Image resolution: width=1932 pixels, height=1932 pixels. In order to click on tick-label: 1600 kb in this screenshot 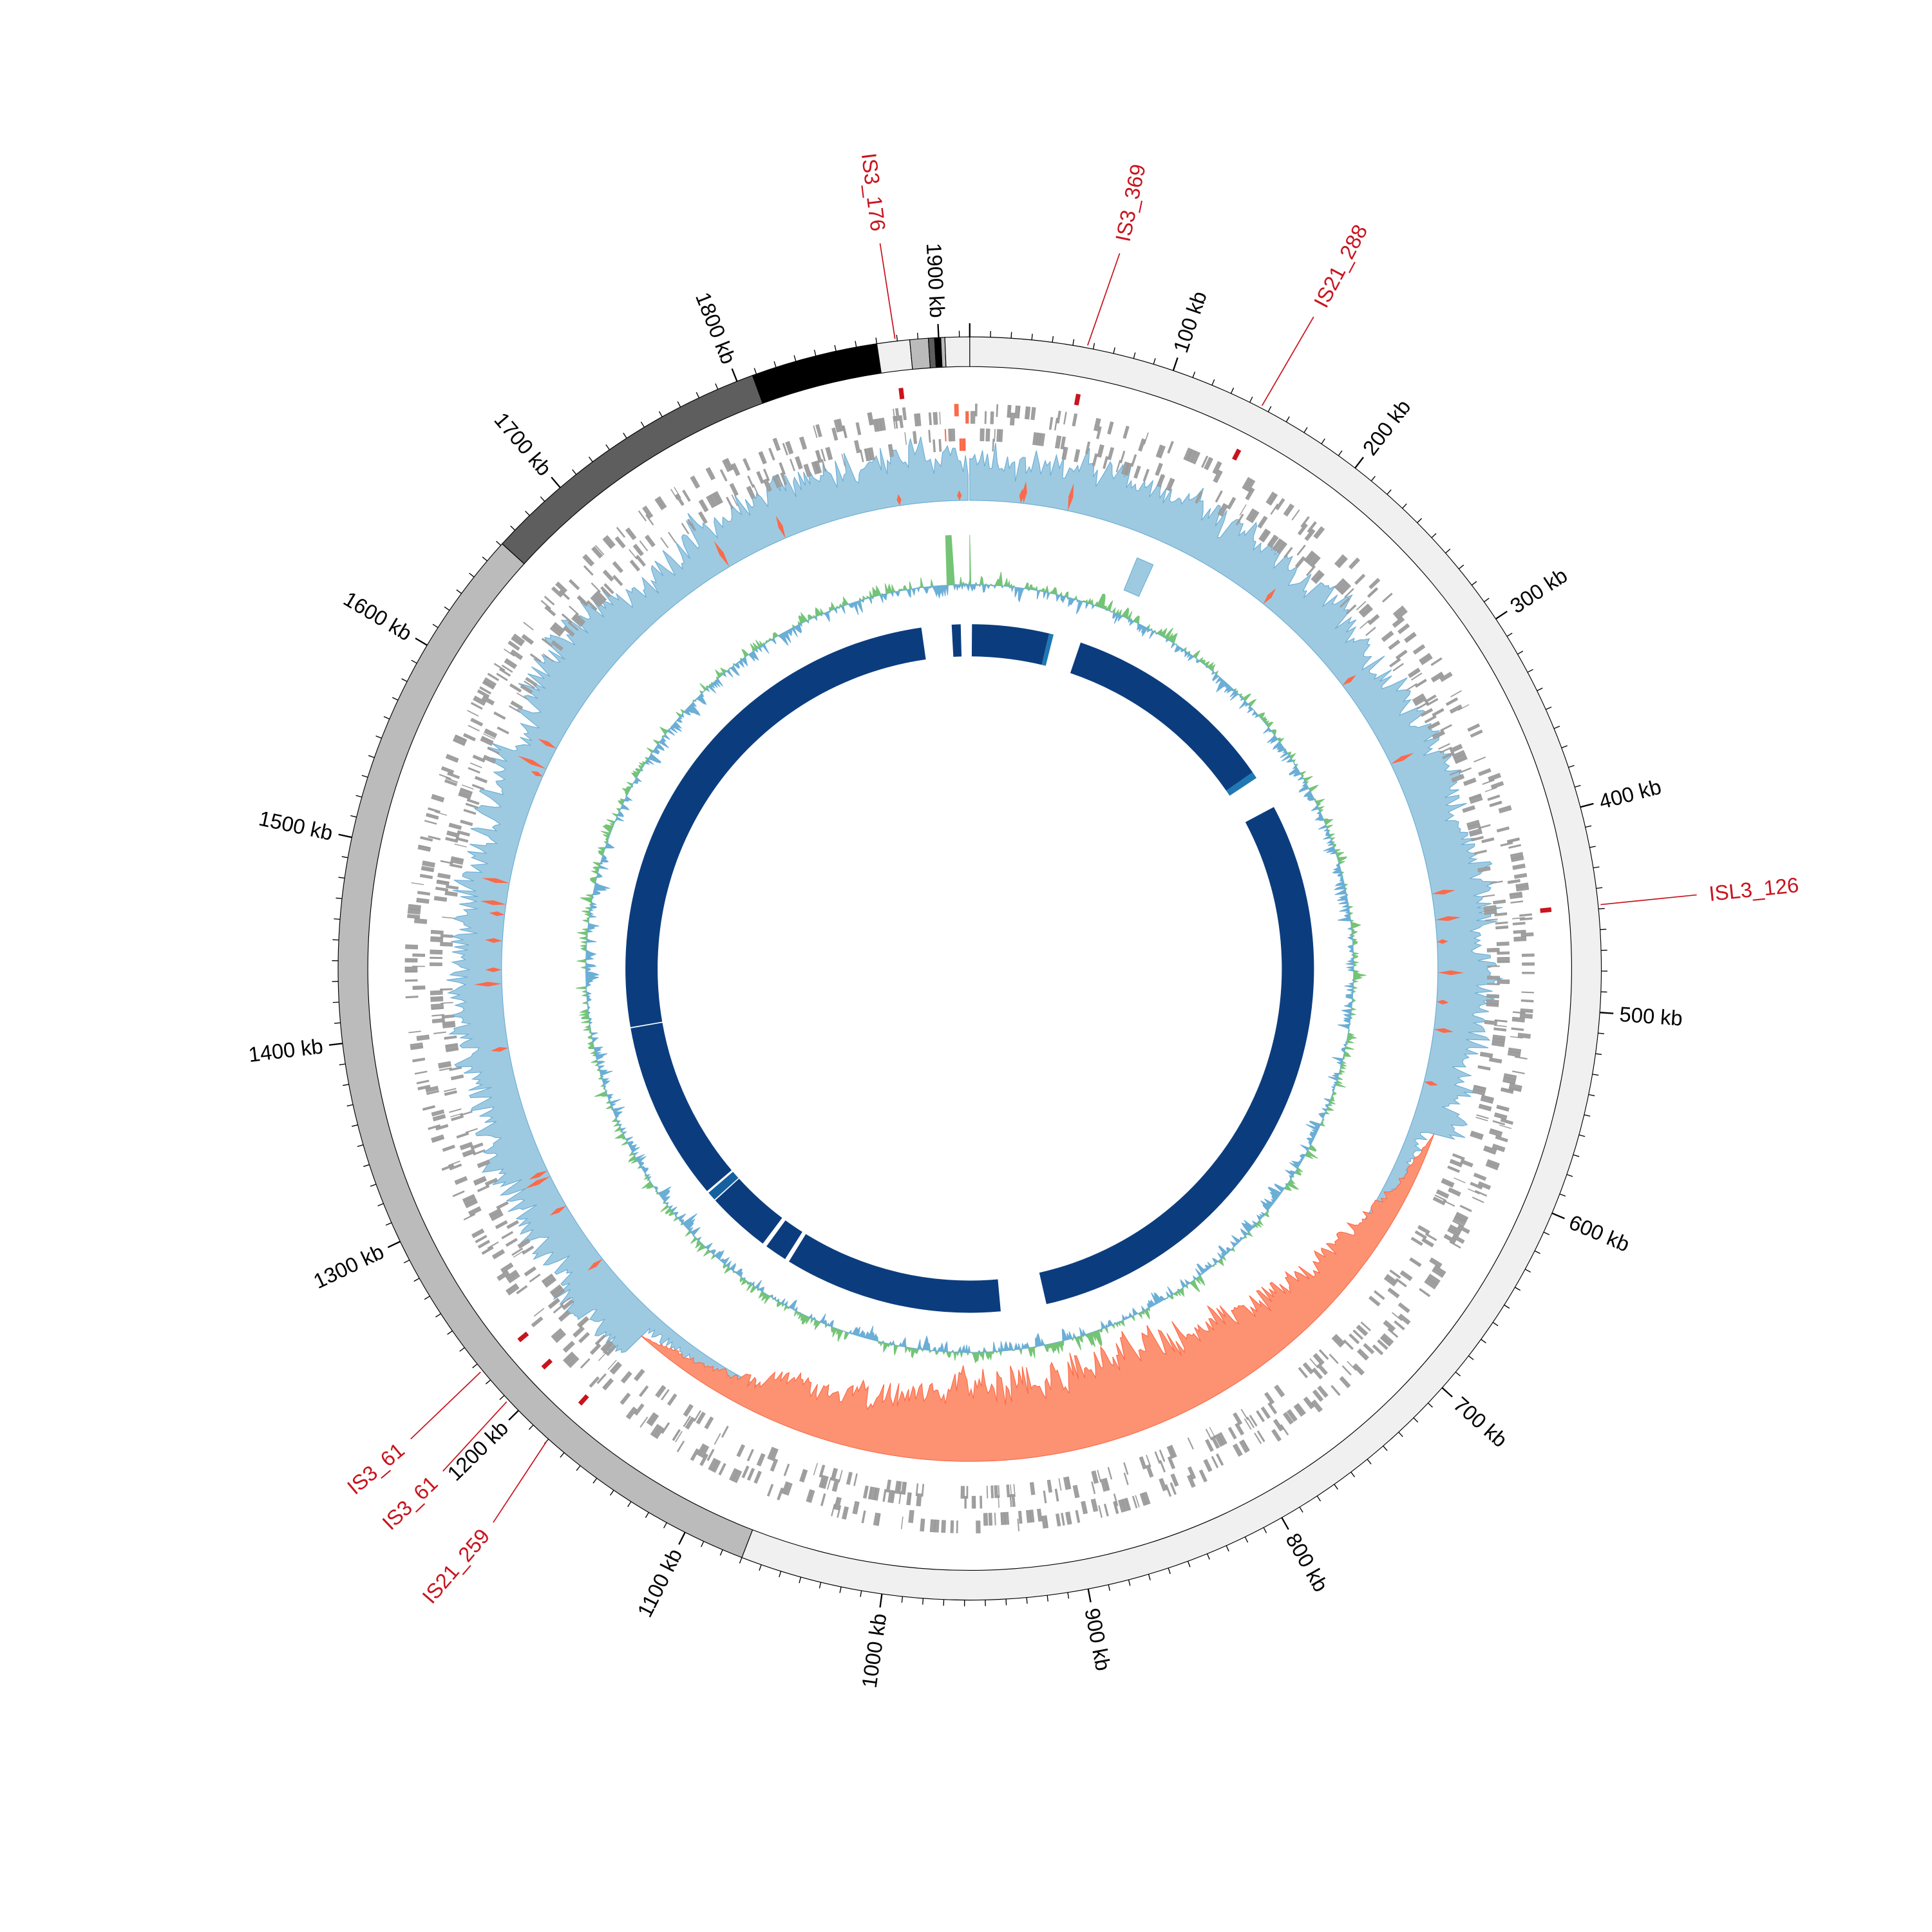, I will do `click(378, 616)`.